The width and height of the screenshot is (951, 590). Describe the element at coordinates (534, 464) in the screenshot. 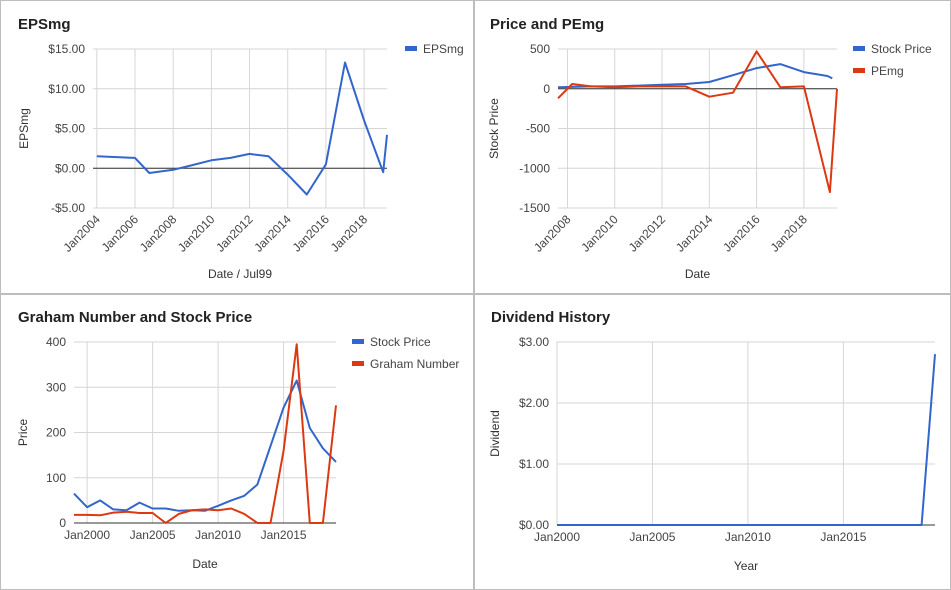

I see `y-tick-label: $1.00` at that location.